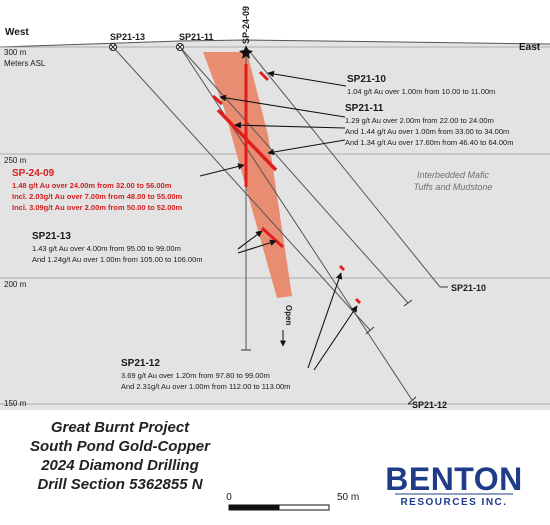 The width and height of the screenshot is (550, 525). What do you see at coordinates (335, 338) in the screenshot?
I see `arrow-sp2112-b` at bounding box center [335, 338].